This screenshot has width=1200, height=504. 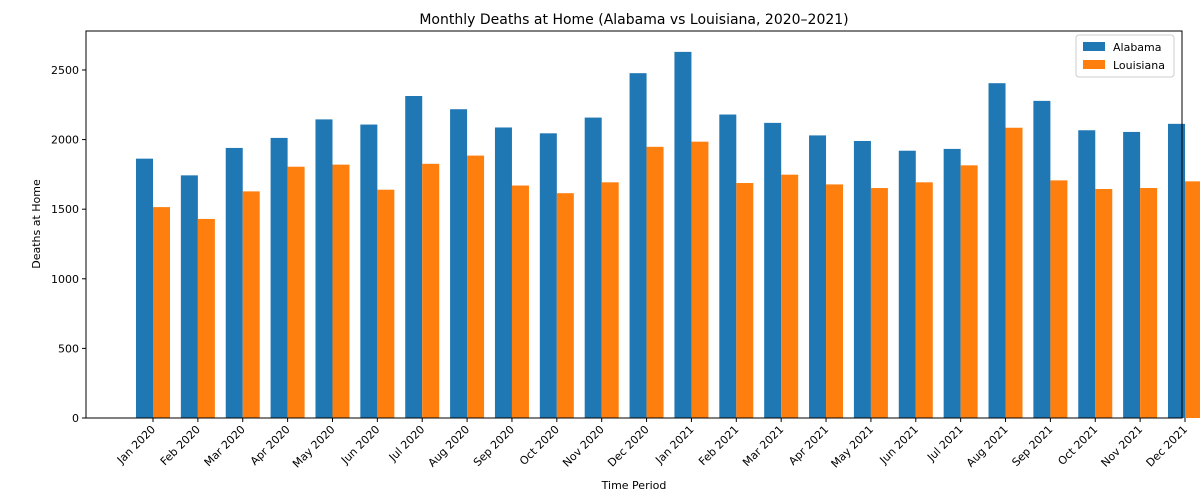 What do you see at coordinates (225, 446) in the screenshot?
I see `x-tick-label: Mar 2020` at bounding box center [225, 446].